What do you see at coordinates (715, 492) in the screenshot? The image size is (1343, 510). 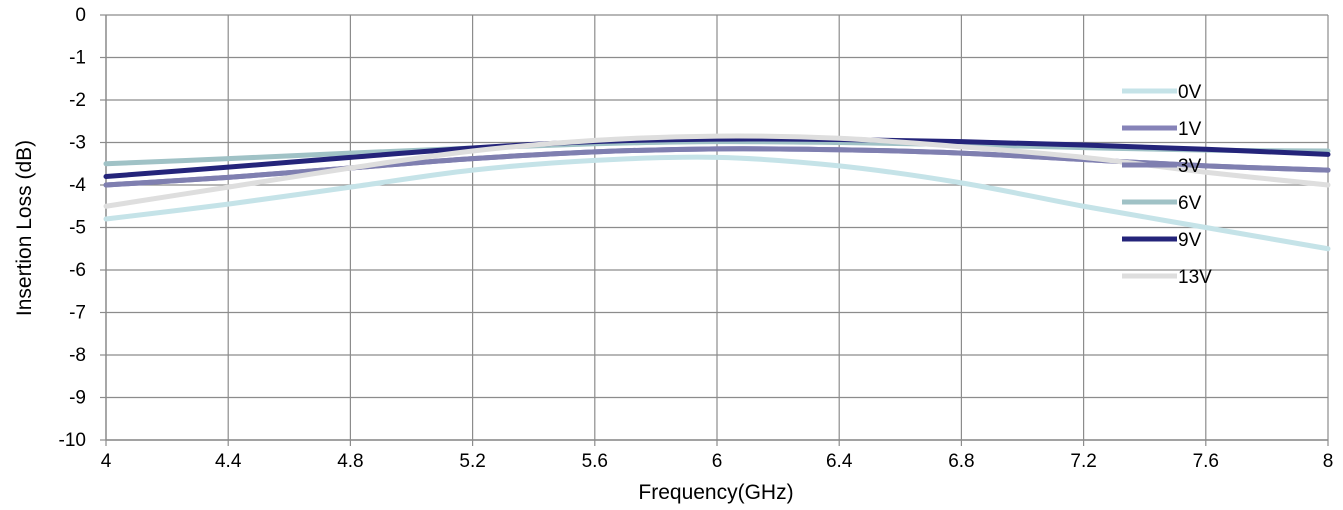 I see `x-axis-title: Frequency(GHz)` at bounding box center [715, 492].